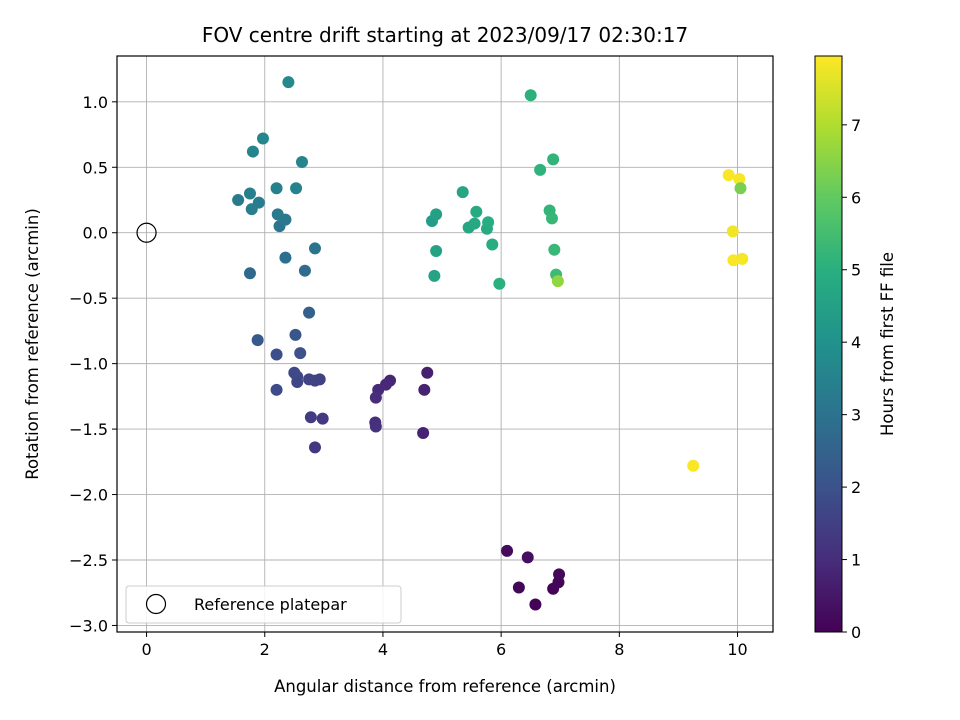  What do you see at coordinates (88, 364) in the screenshot?
I see `y-tick-label: −1.0` at bounding box center [88, 364].